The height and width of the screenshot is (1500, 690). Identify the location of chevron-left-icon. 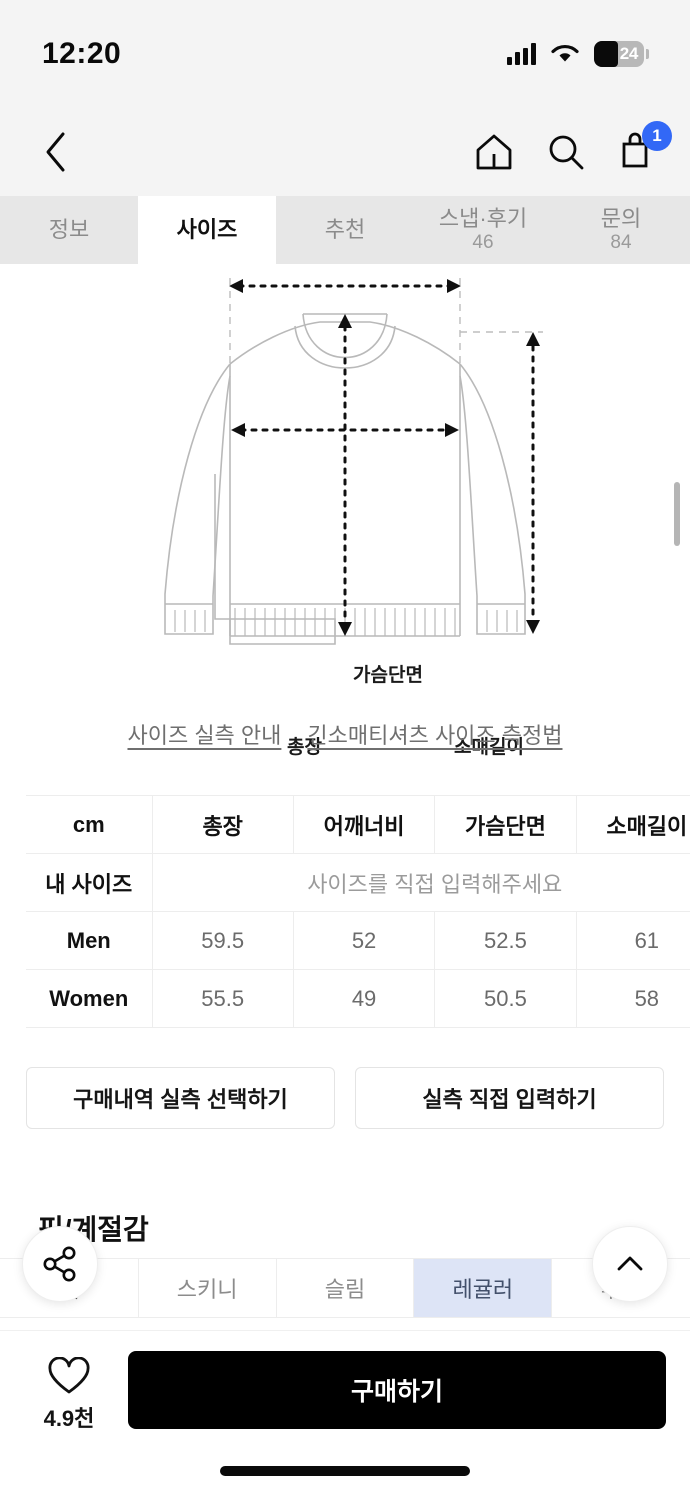
(55, 152).